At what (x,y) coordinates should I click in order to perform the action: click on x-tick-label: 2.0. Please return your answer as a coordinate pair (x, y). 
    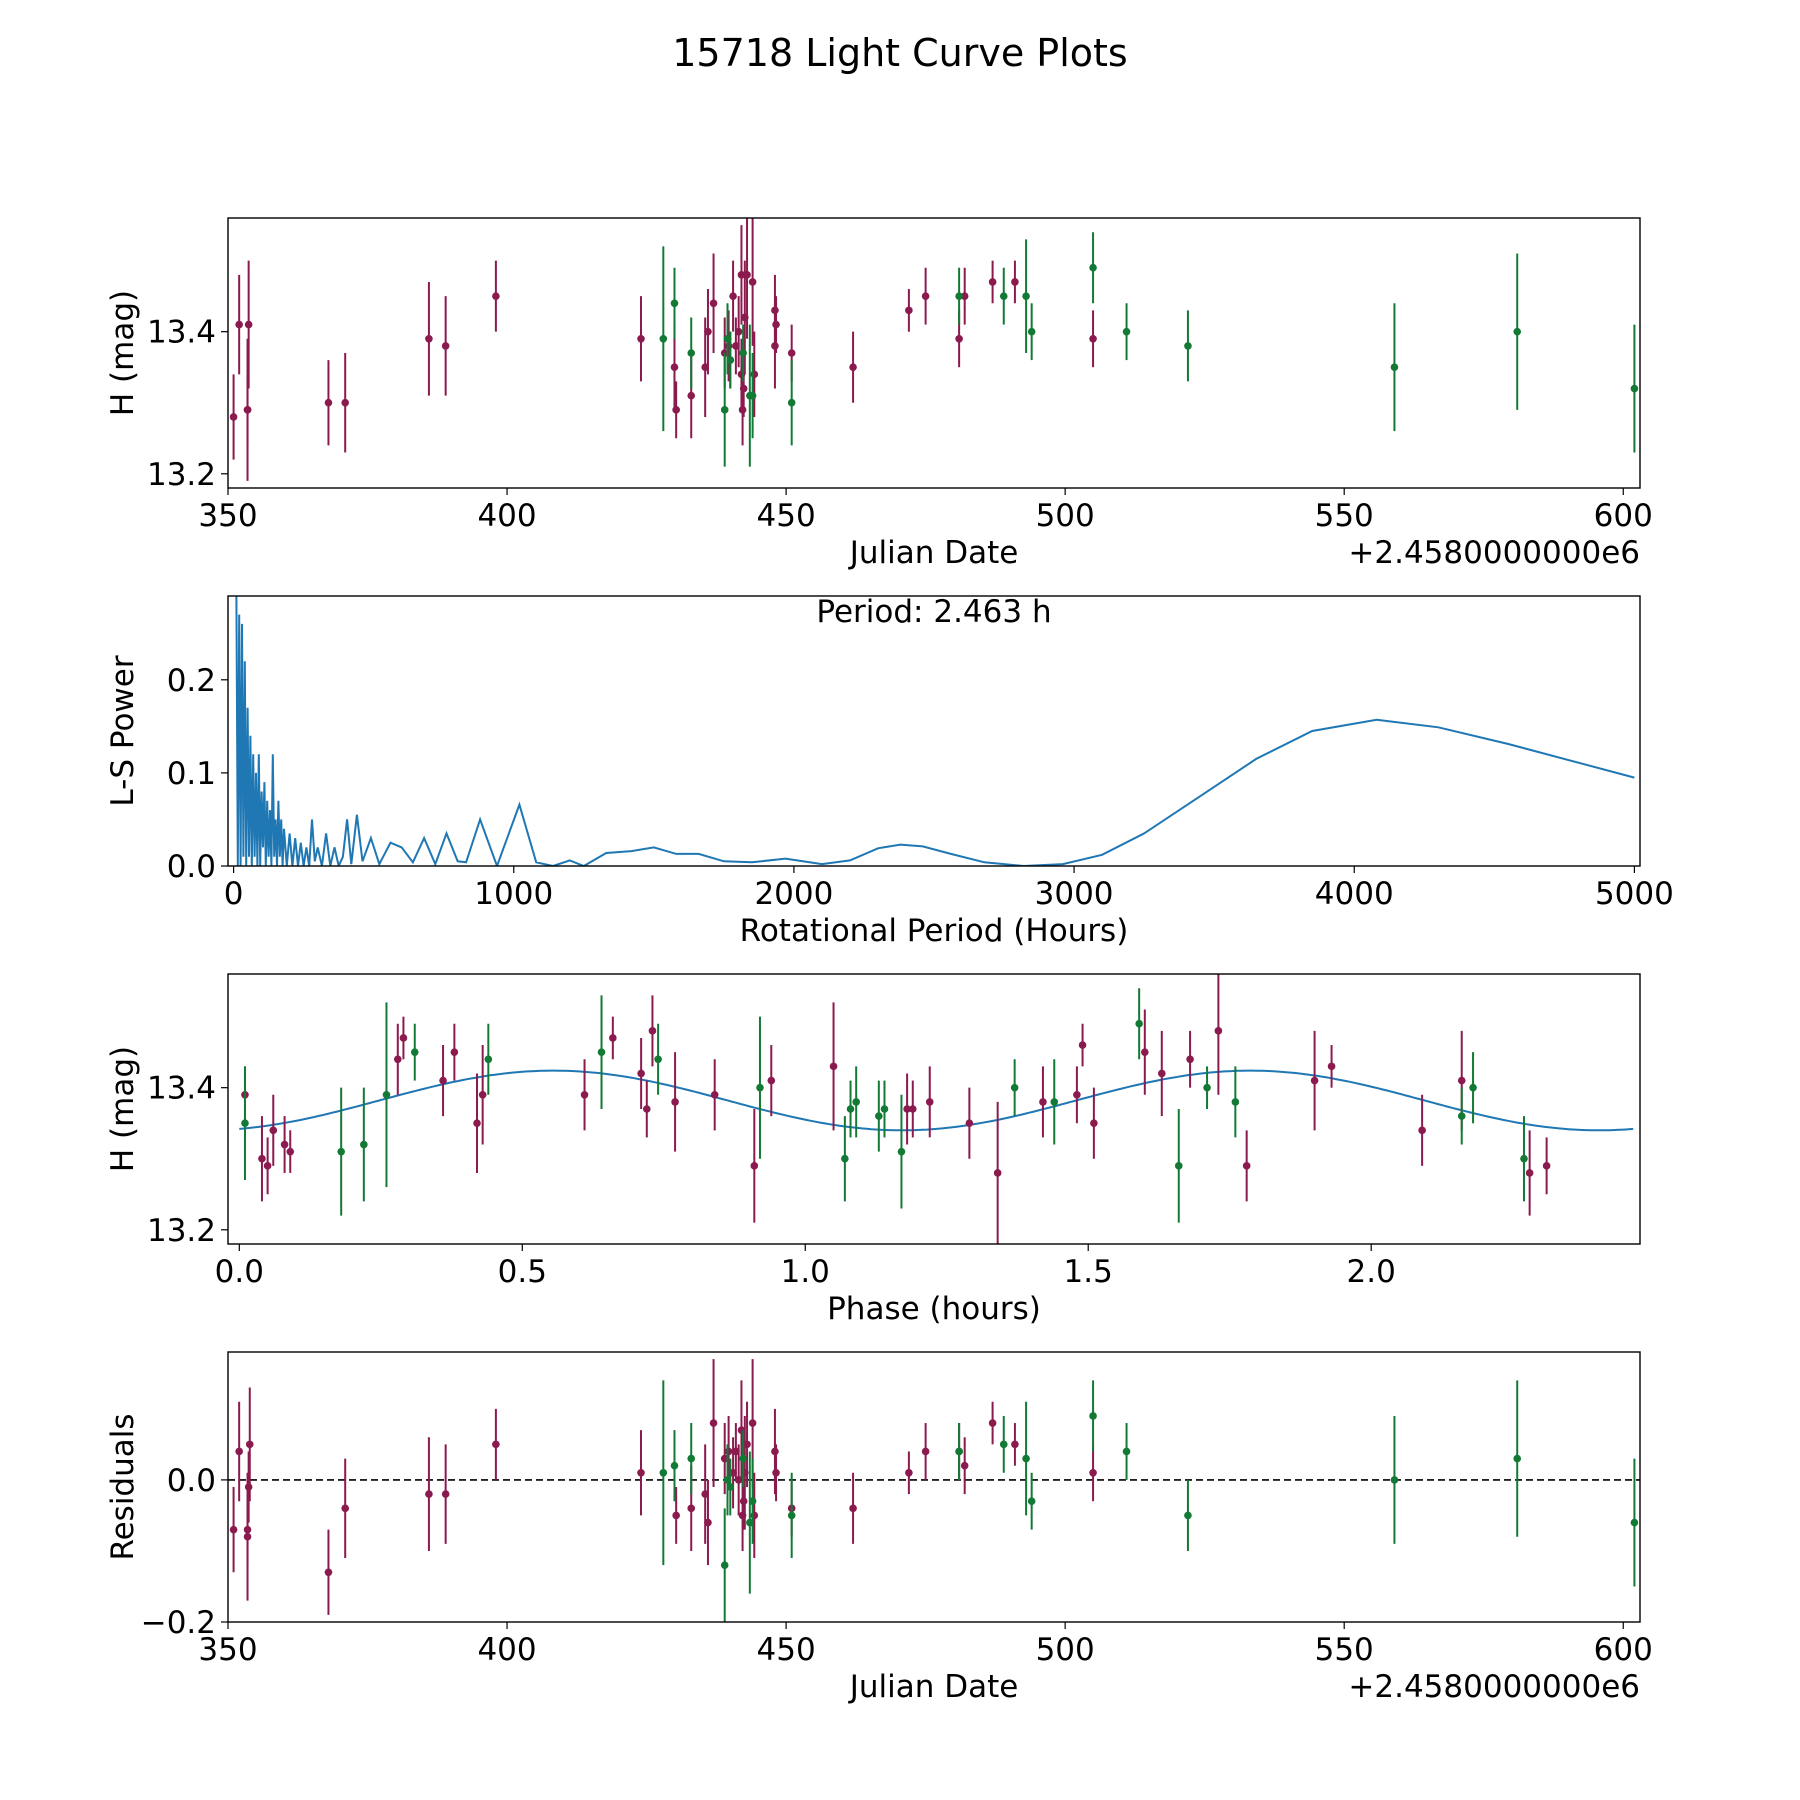
    Looking at the image, I should click on (1371, 1272).